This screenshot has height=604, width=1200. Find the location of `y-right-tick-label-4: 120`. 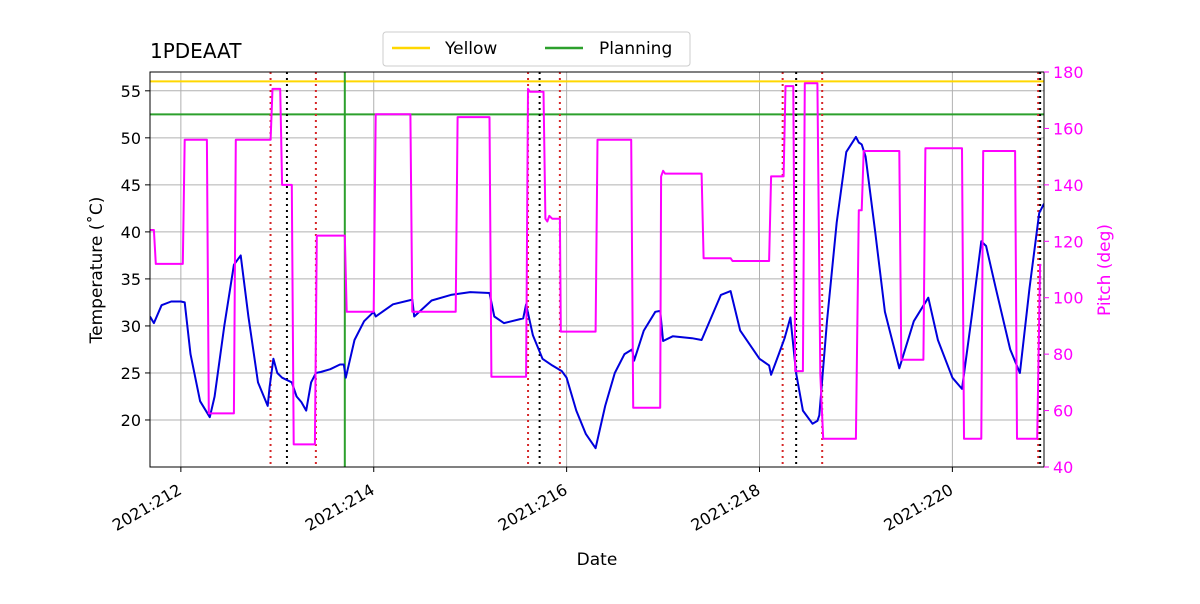

y-right-tick-label-4: 120 is located at coordinates (1068, 241).